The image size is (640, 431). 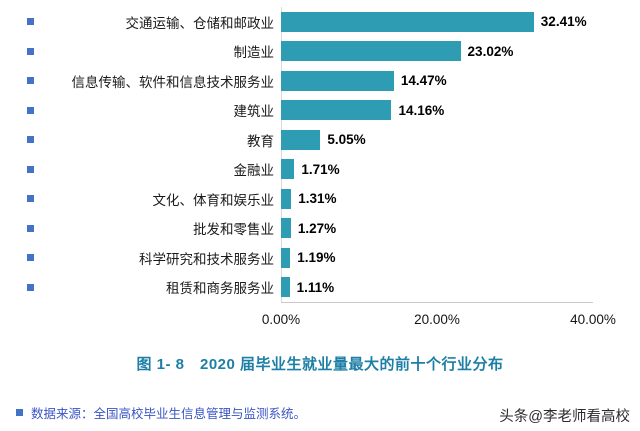 I want to click on figure-caption: 图 1- 8 2020 届毕业生就业量最大的前十个行业分布, so click(x=320, y=364).